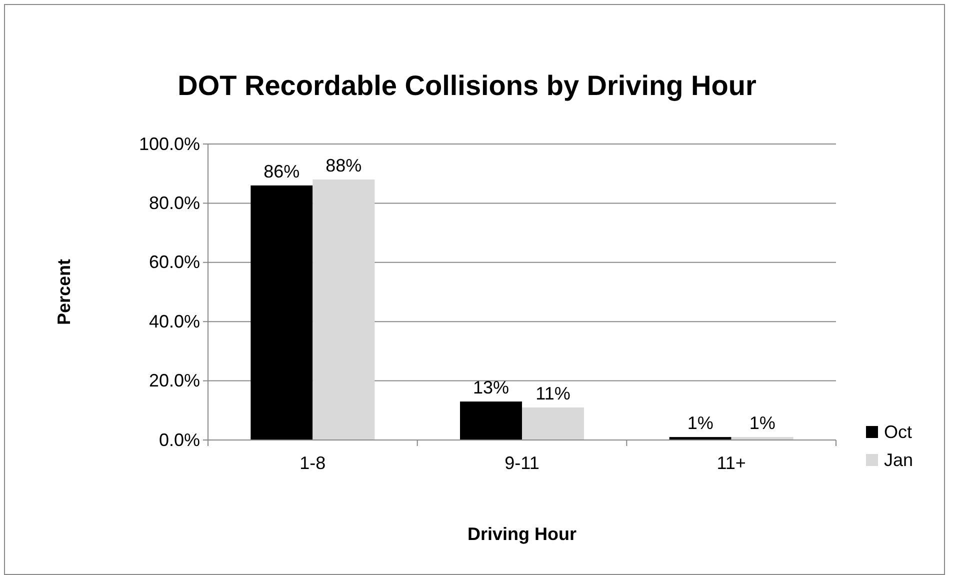 The height and width of the screenshot is (575, 956). What do you see at coordinates (467, 85) in the screenshot?
I see `chart-title: DOT Recordable Collisions by Driving Hour` at bounding box center [467, 85].